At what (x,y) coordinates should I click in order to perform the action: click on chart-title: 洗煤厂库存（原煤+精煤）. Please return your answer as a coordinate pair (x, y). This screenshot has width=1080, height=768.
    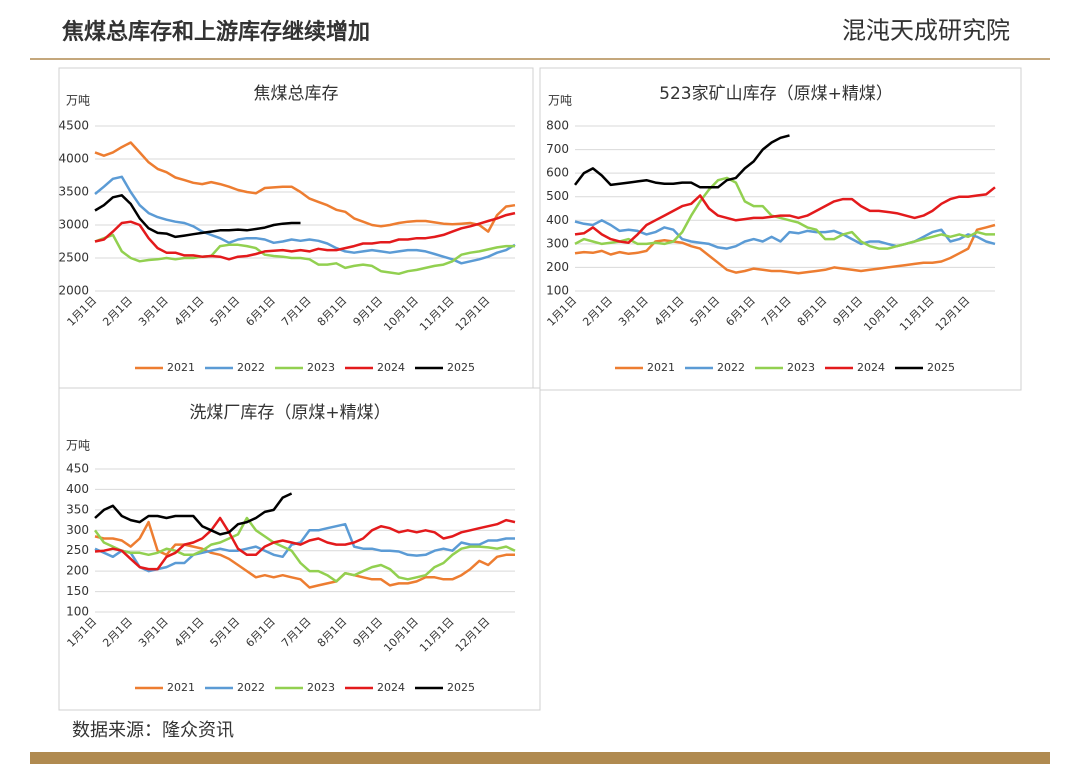
    Looking at the image, I should click on (289, 413).